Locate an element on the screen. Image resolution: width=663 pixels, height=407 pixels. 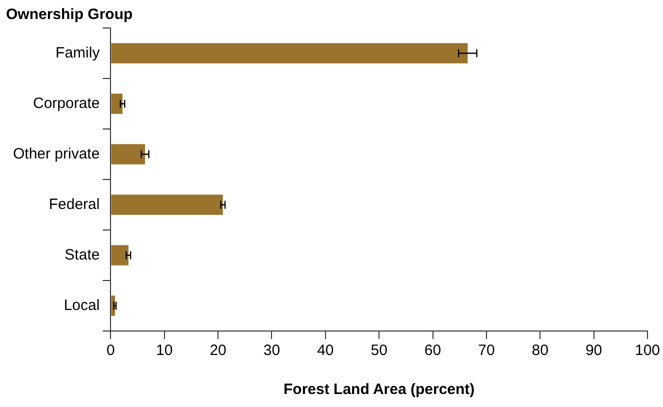
y-tick-label: State is located at coordinates (82, 255).